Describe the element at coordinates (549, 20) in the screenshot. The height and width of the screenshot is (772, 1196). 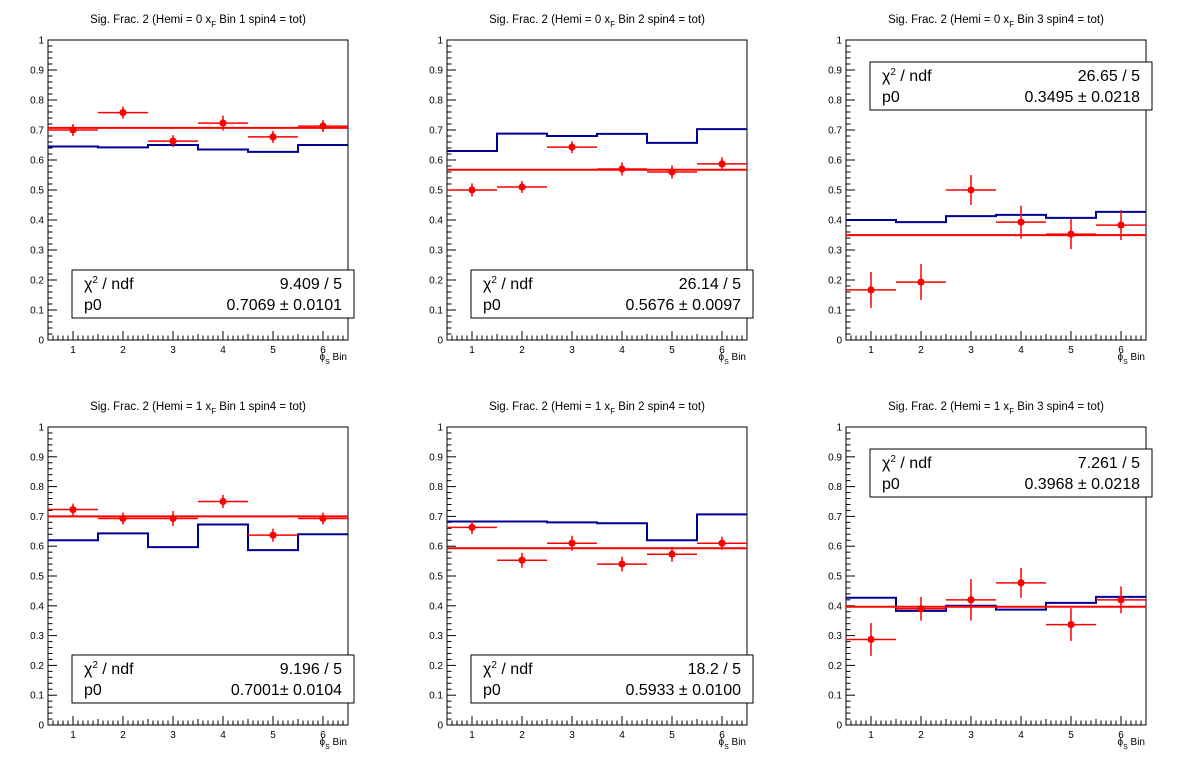
I see `title-text: Sig. Frac. 2 (Hemi = 0 x` at that location.